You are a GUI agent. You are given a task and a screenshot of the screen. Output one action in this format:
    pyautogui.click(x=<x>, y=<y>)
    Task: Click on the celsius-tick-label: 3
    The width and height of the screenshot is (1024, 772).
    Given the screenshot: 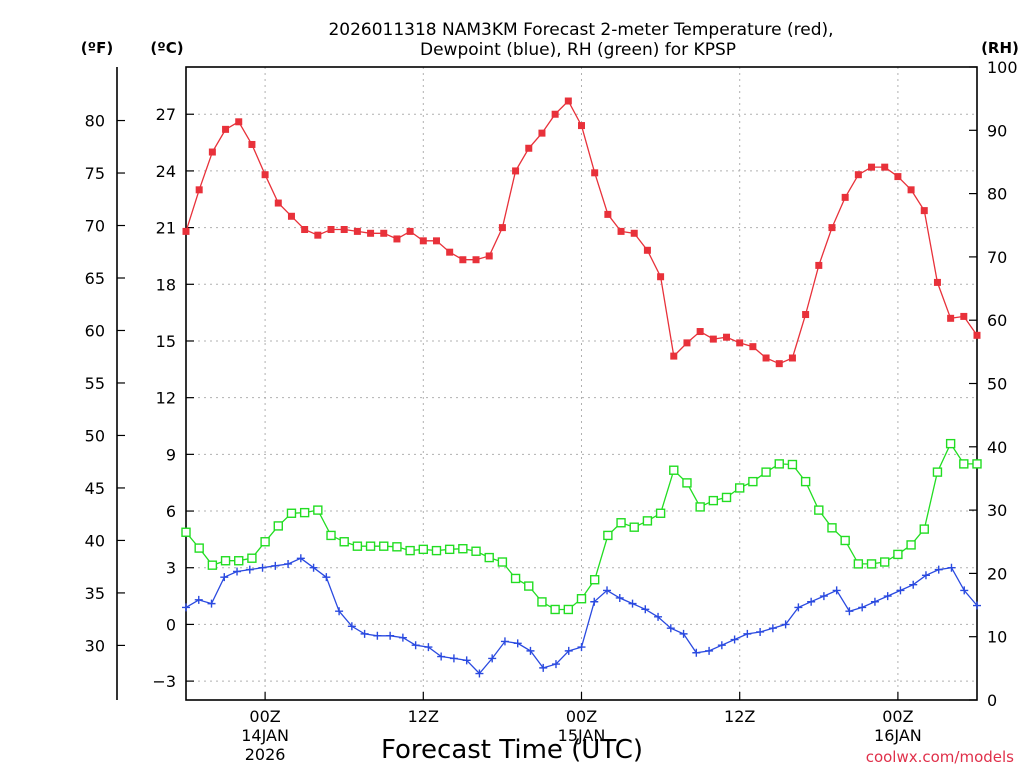 What is the action you would take?
    pyautogui.click(x=171, y=568)
    